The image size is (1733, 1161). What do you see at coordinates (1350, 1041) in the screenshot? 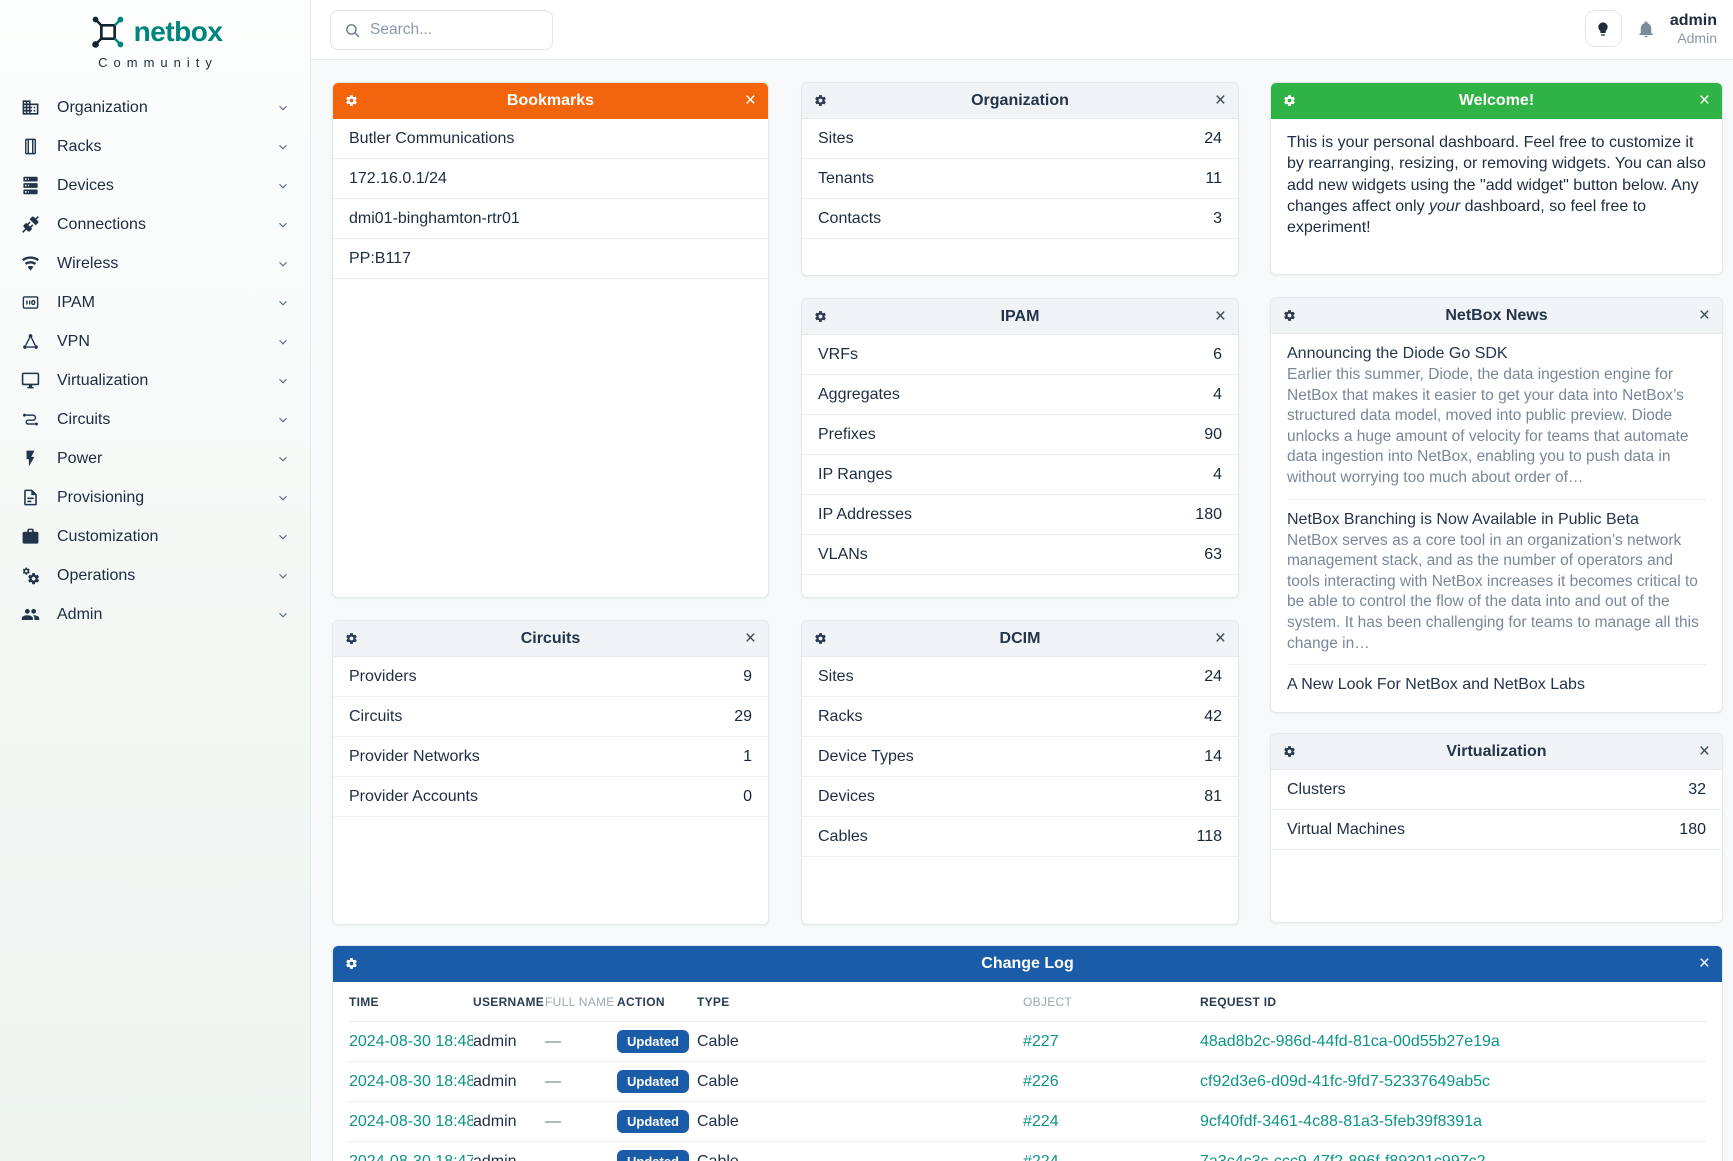
I see `change-request-id-link: 48ad8b2c-986d-44fd-81ca-00d55b27e19a` at bounding box center [1350, 1041].